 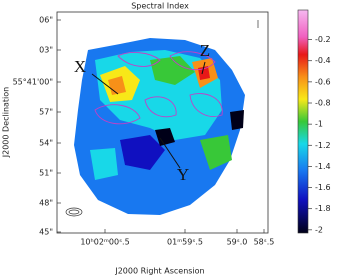 What do you see at coordinates (323, 39) in the screenshot?
I see `colorbar-tick-label: -0.2` at bounding box center [323, 39].